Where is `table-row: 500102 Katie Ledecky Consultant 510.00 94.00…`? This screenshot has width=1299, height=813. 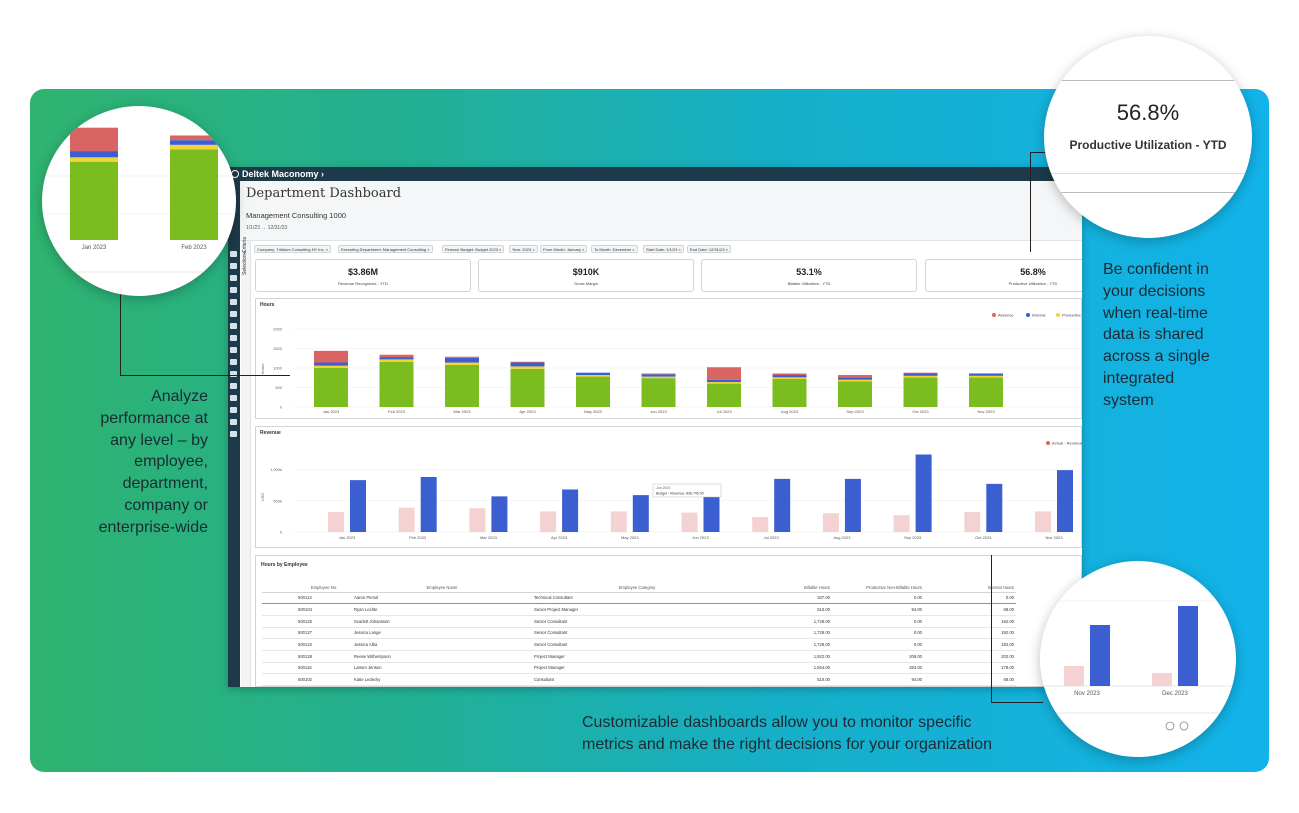 table-row: 500102 Katie Ledecky Consultant 510.00 94.00… is located at coordinates (639, 679).